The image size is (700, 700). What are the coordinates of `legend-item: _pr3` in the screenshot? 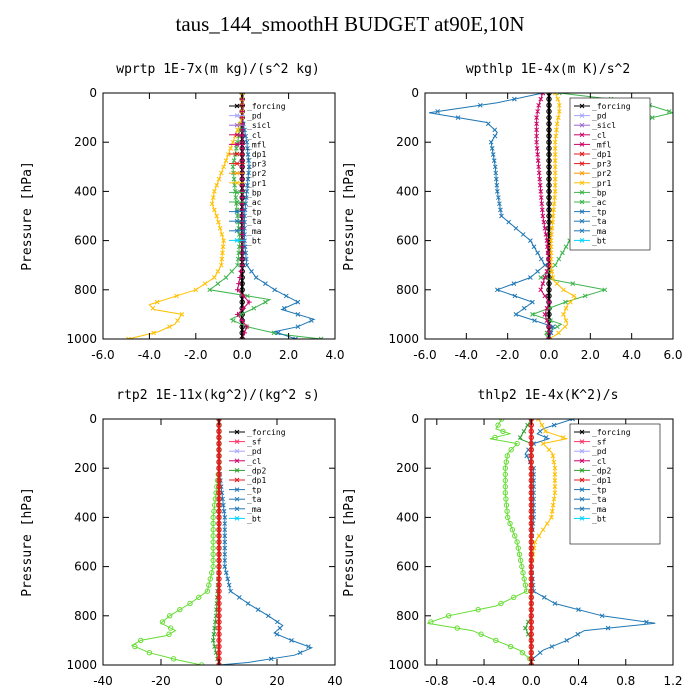 It's located at (247, 164).